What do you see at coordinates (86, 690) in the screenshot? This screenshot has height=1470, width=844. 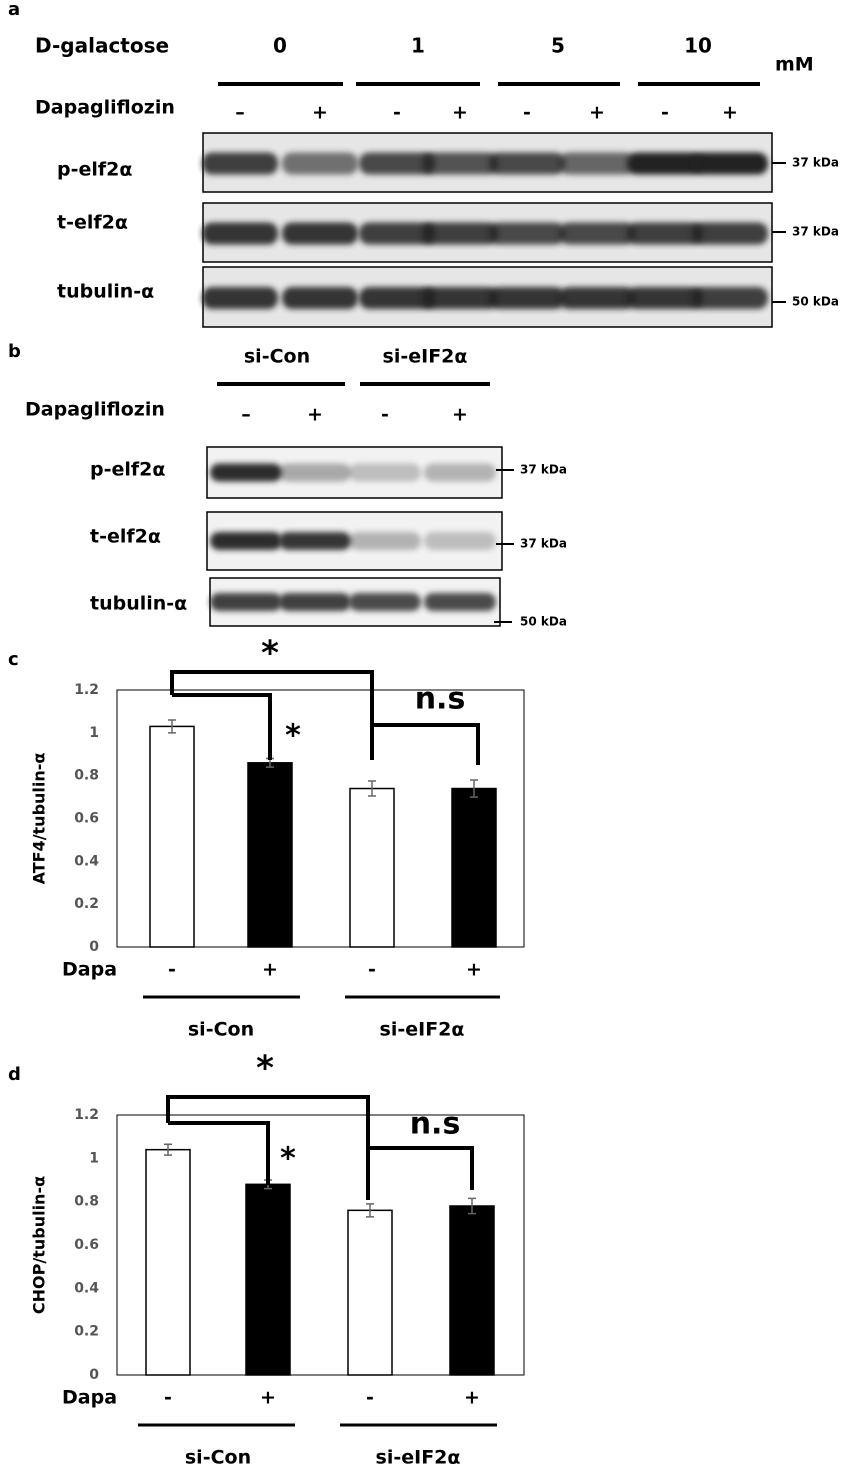 I see `y-tick-label: 1.2` at bounding box center [86, 690].